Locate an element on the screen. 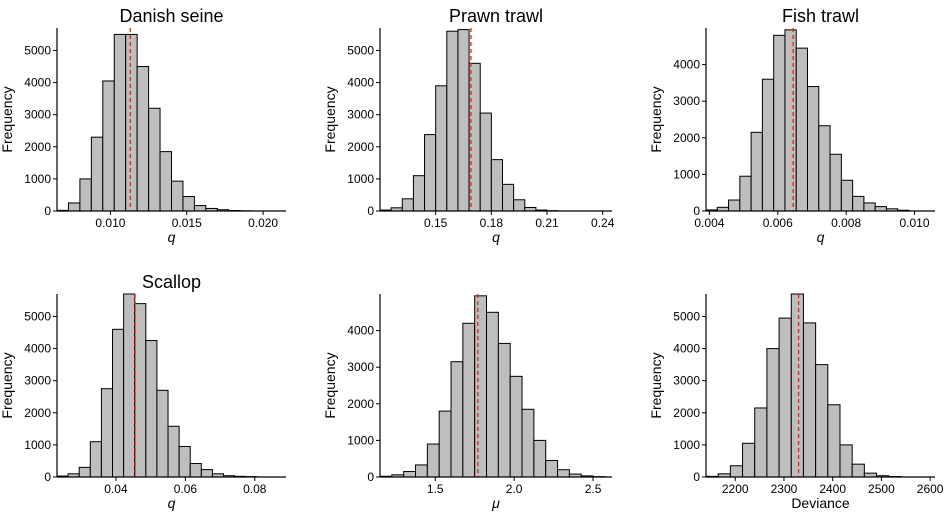 This screenshot has width=948, height=519. x-tick-label: 2200 is located at coordinates (735, 489).